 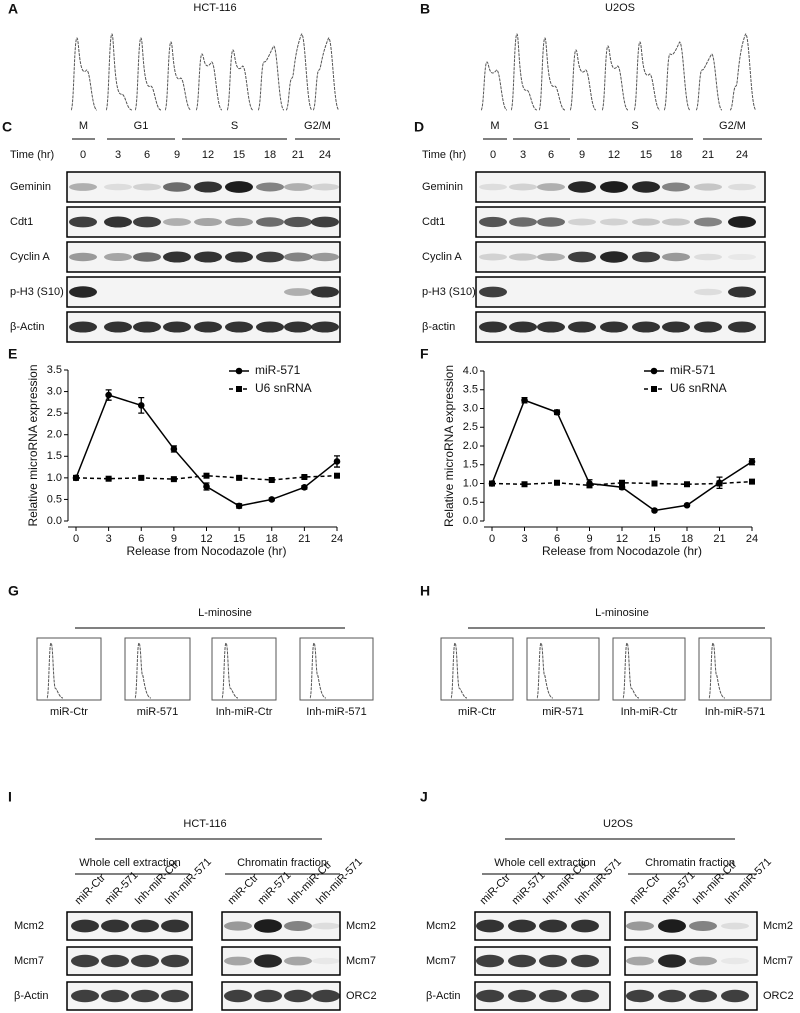 I want to click on lane-label: miR-571, so click(x=679, y=888).